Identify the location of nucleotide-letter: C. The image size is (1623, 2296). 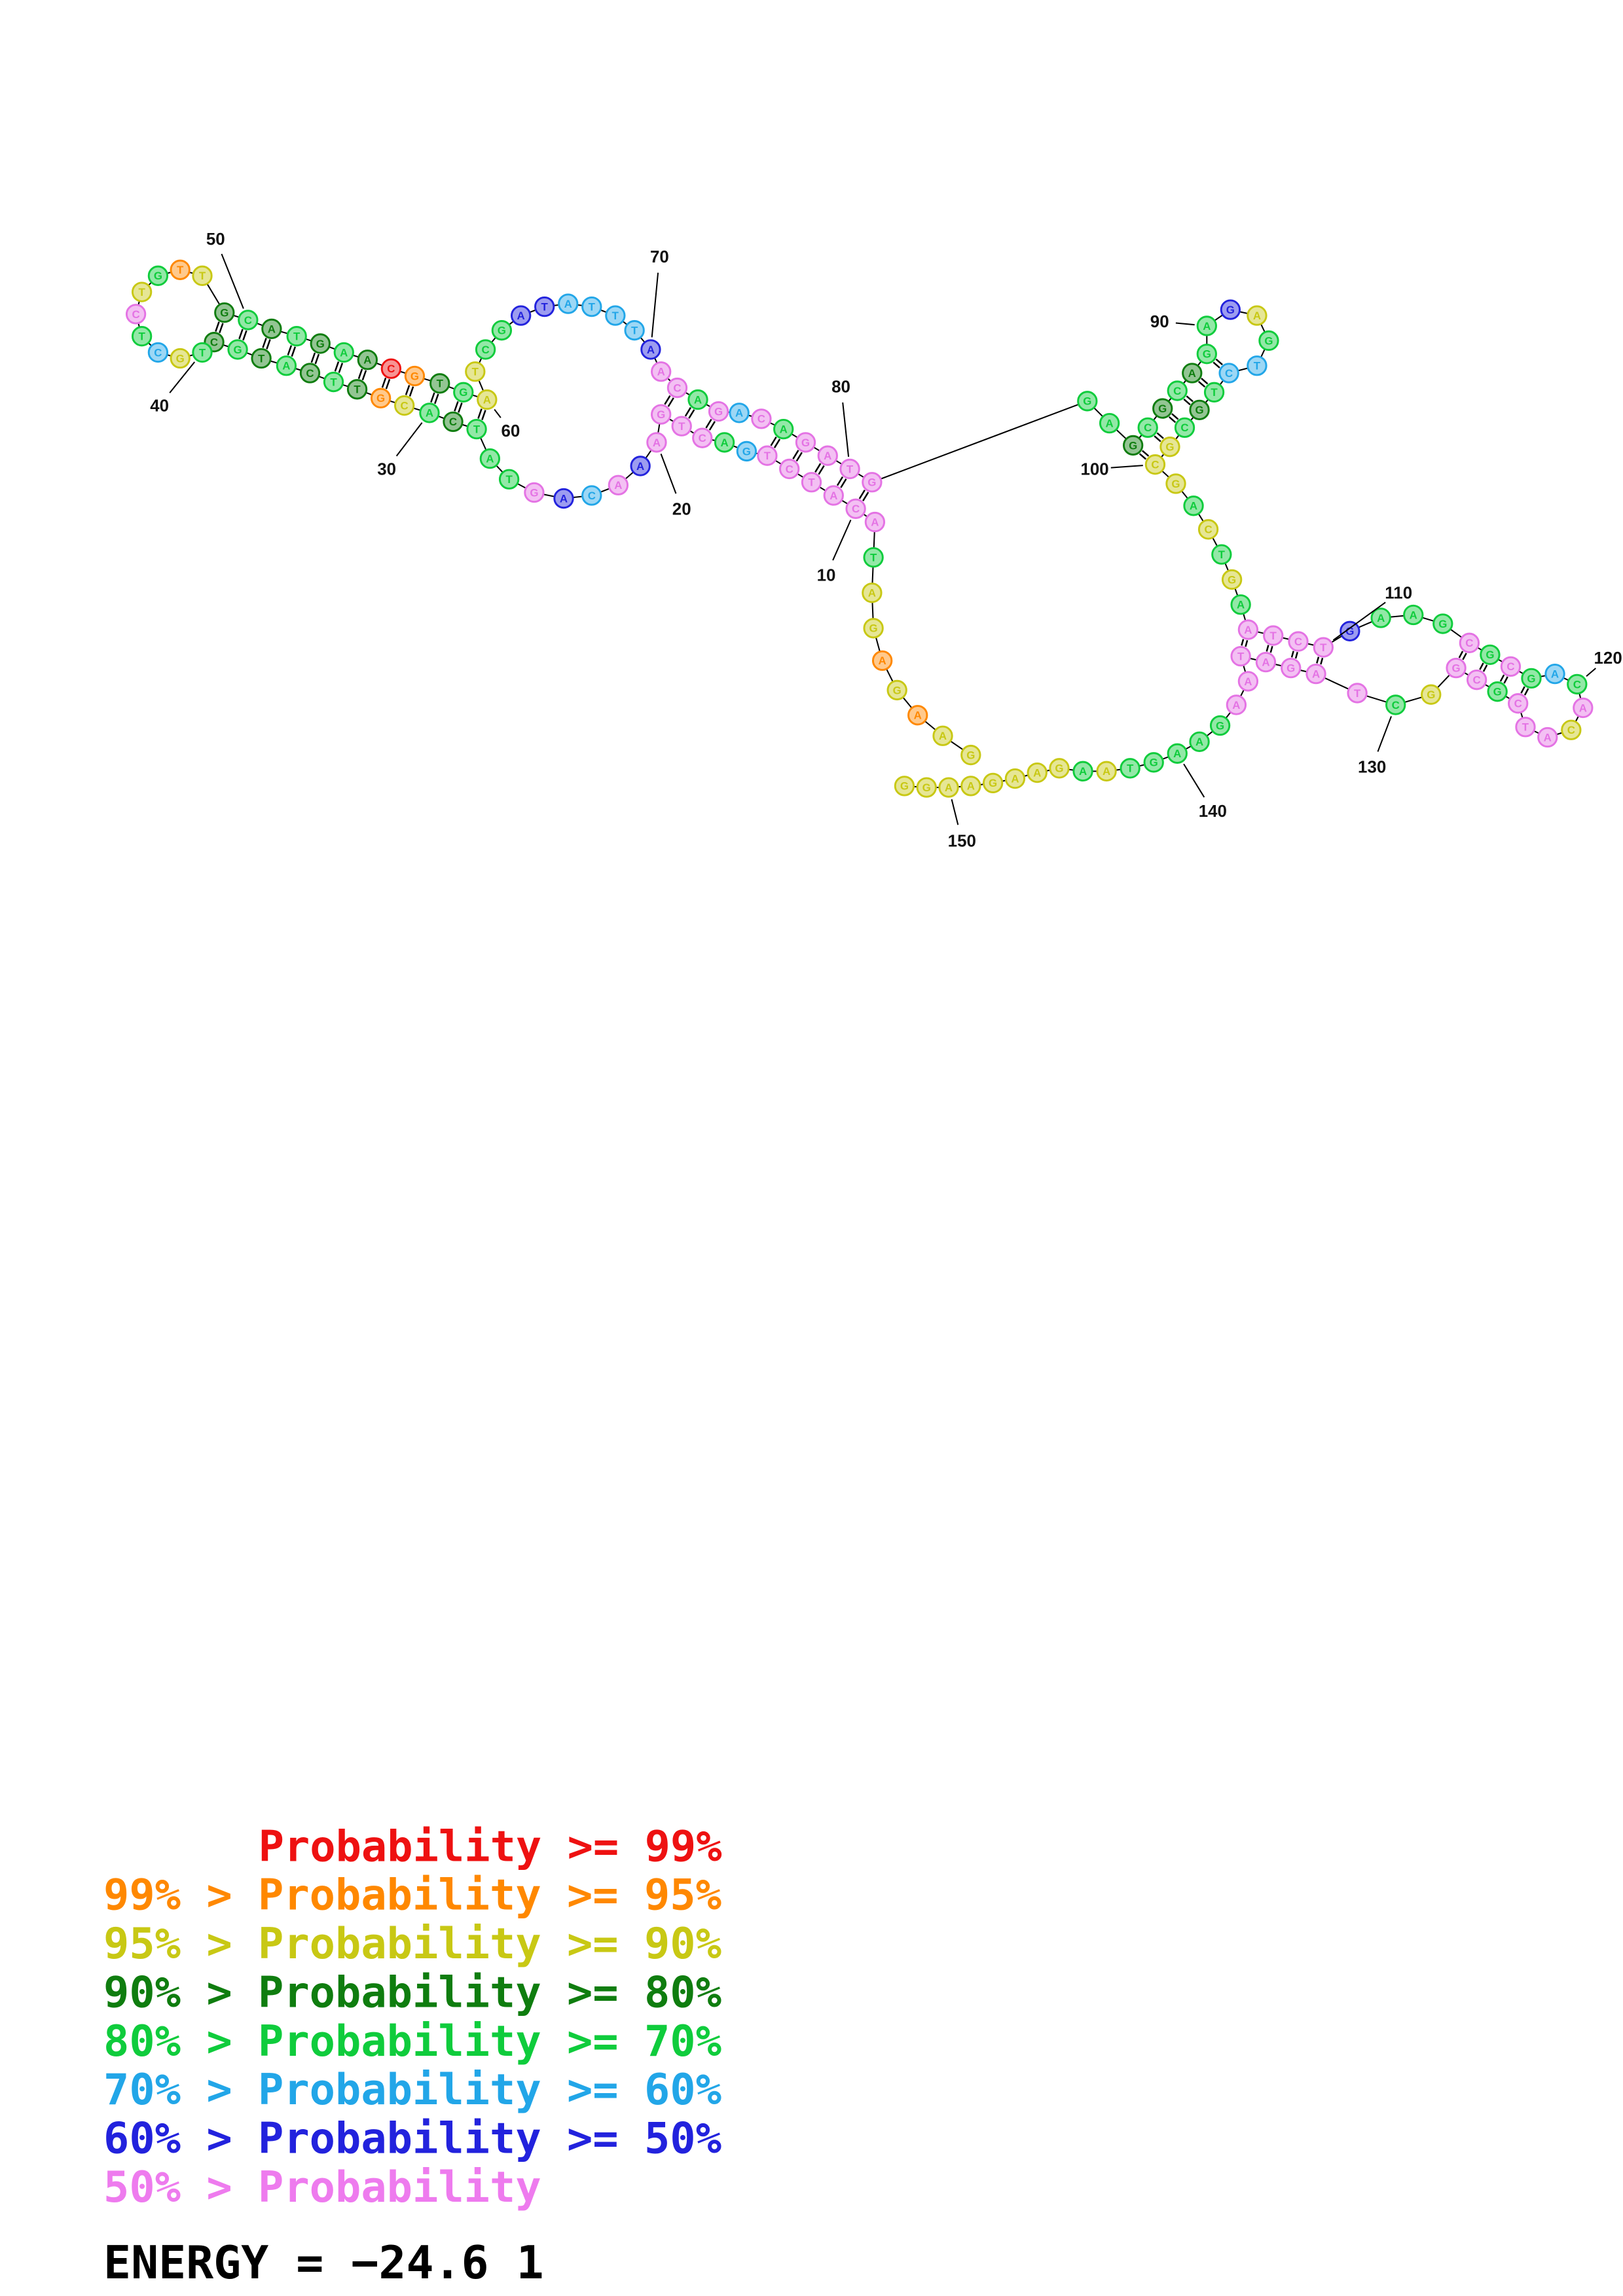
(1155, 465).